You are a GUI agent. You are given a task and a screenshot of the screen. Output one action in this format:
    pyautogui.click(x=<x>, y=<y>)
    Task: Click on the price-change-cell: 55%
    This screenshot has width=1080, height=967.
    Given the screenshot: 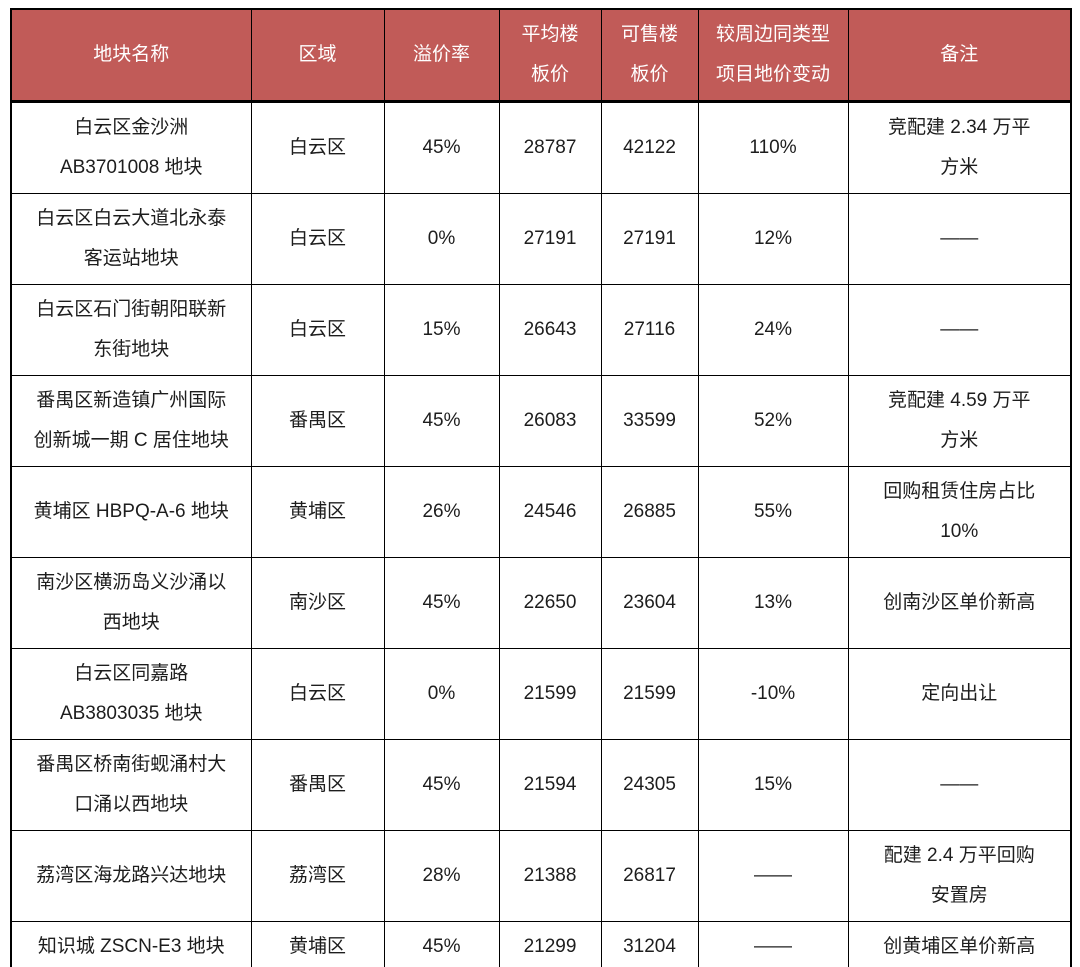 What is the action you would take?
    pyautogui.click(x=773, y=512)
    